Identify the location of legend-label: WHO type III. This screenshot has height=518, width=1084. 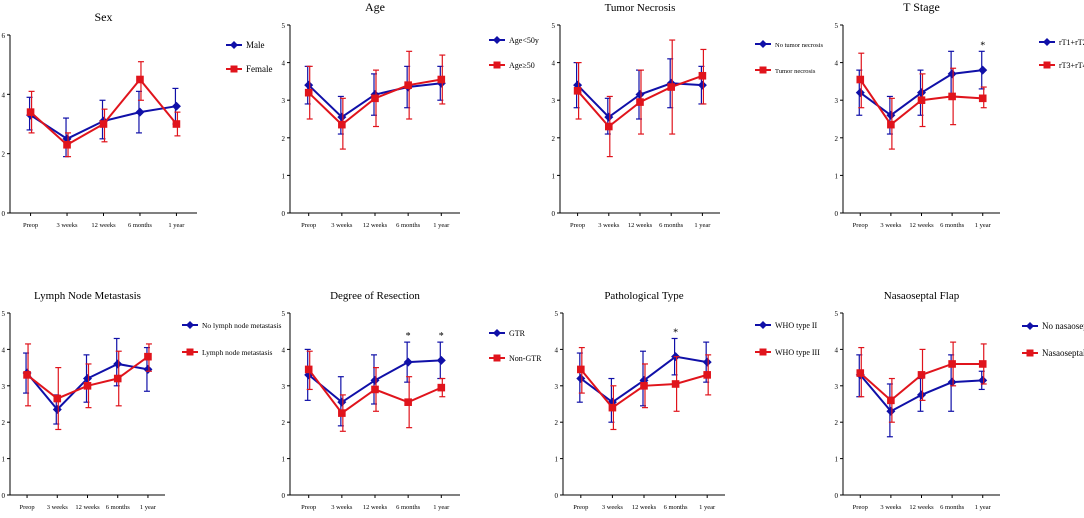
(797, 352).